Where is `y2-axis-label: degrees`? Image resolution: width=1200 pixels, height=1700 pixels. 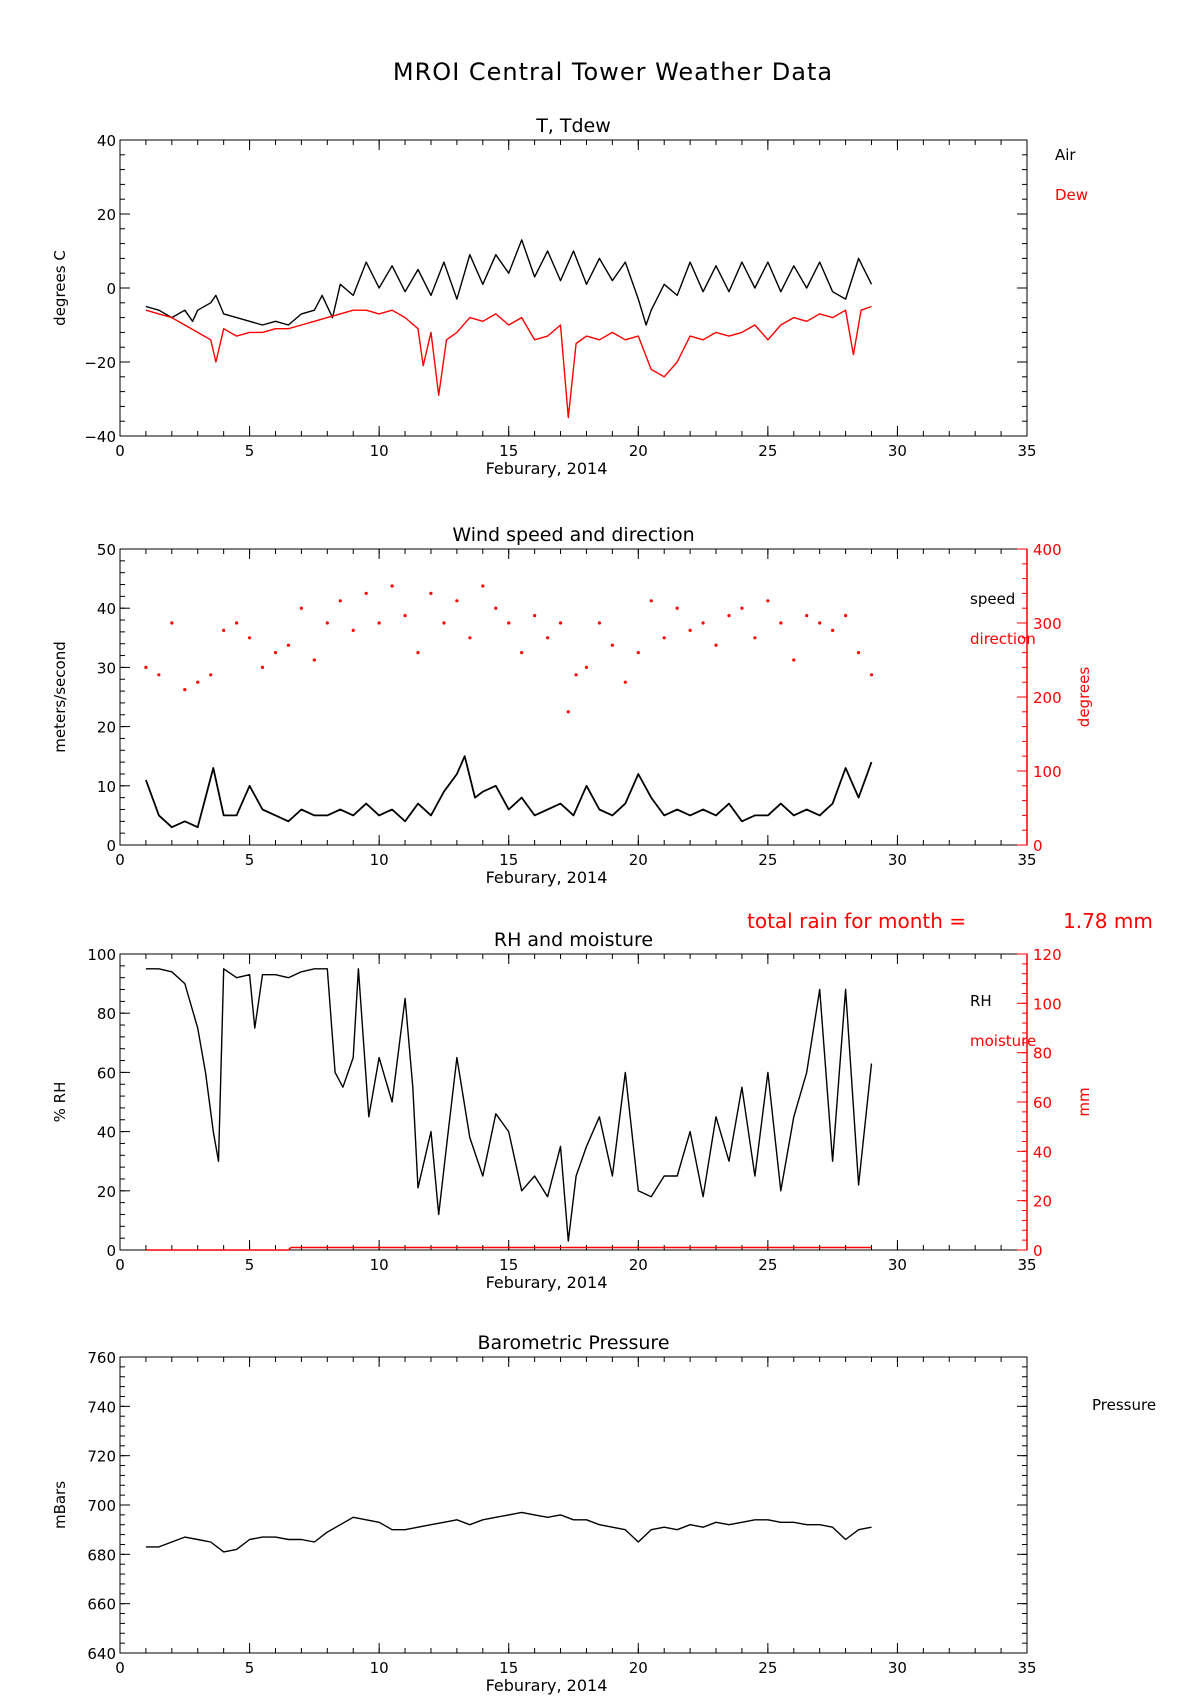 y2-axis-label: degrees is located at coordinates (1084, 697).